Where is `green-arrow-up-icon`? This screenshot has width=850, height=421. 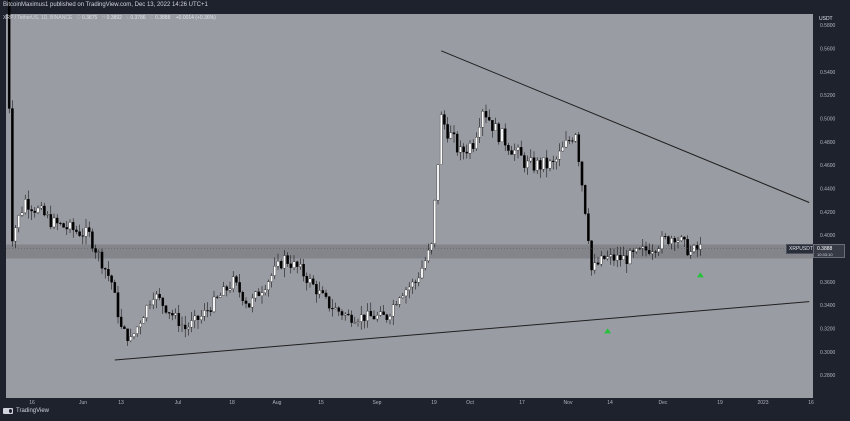 green-arrow-up-icon is located at coordinates (608, 331).